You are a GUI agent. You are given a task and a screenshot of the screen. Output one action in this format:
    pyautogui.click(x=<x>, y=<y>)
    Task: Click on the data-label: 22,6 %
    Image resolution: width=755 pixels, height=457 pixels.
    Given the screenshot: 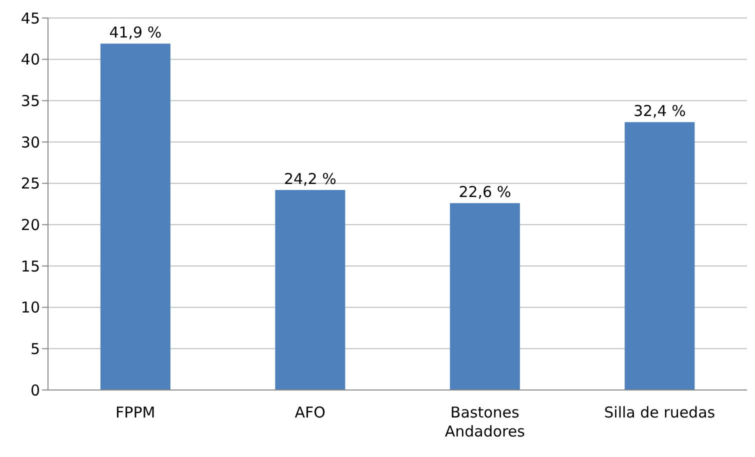 What is the action you would take?
    pyautogui.click(x=485, y=192)
    